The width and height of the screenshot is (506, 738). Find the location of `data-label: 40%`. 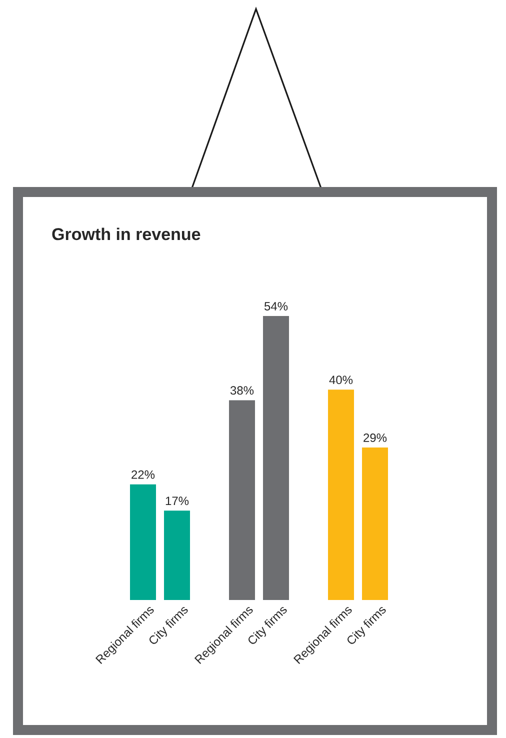

data-label: 40% is located at coordinates (341, 380).